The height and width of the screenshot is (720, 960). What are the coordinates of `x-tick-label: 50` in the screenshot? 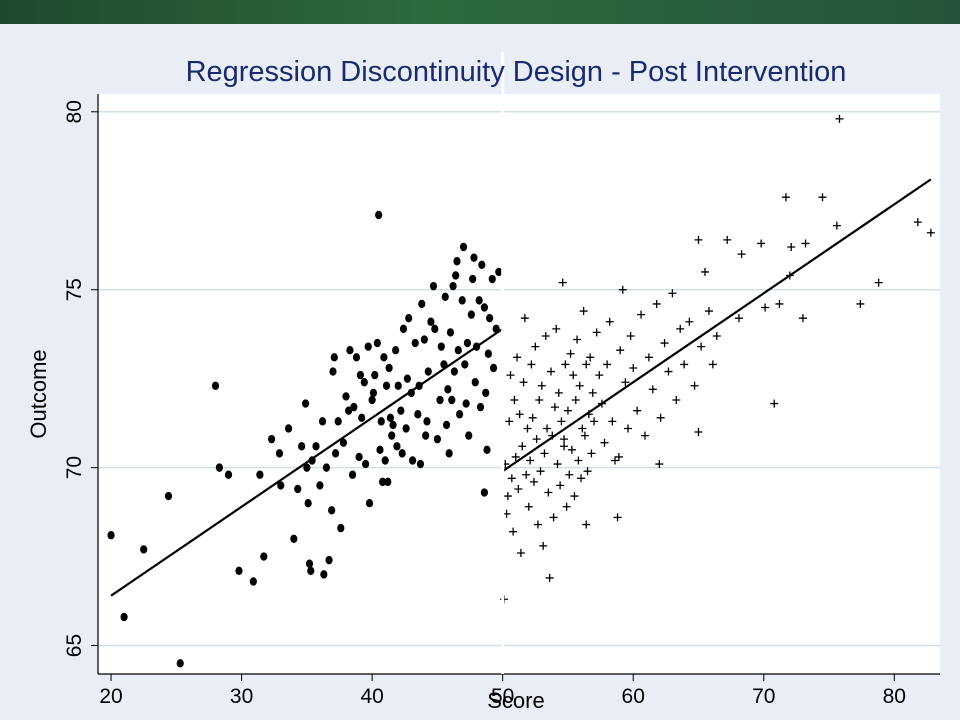 It's located at (502, 696).